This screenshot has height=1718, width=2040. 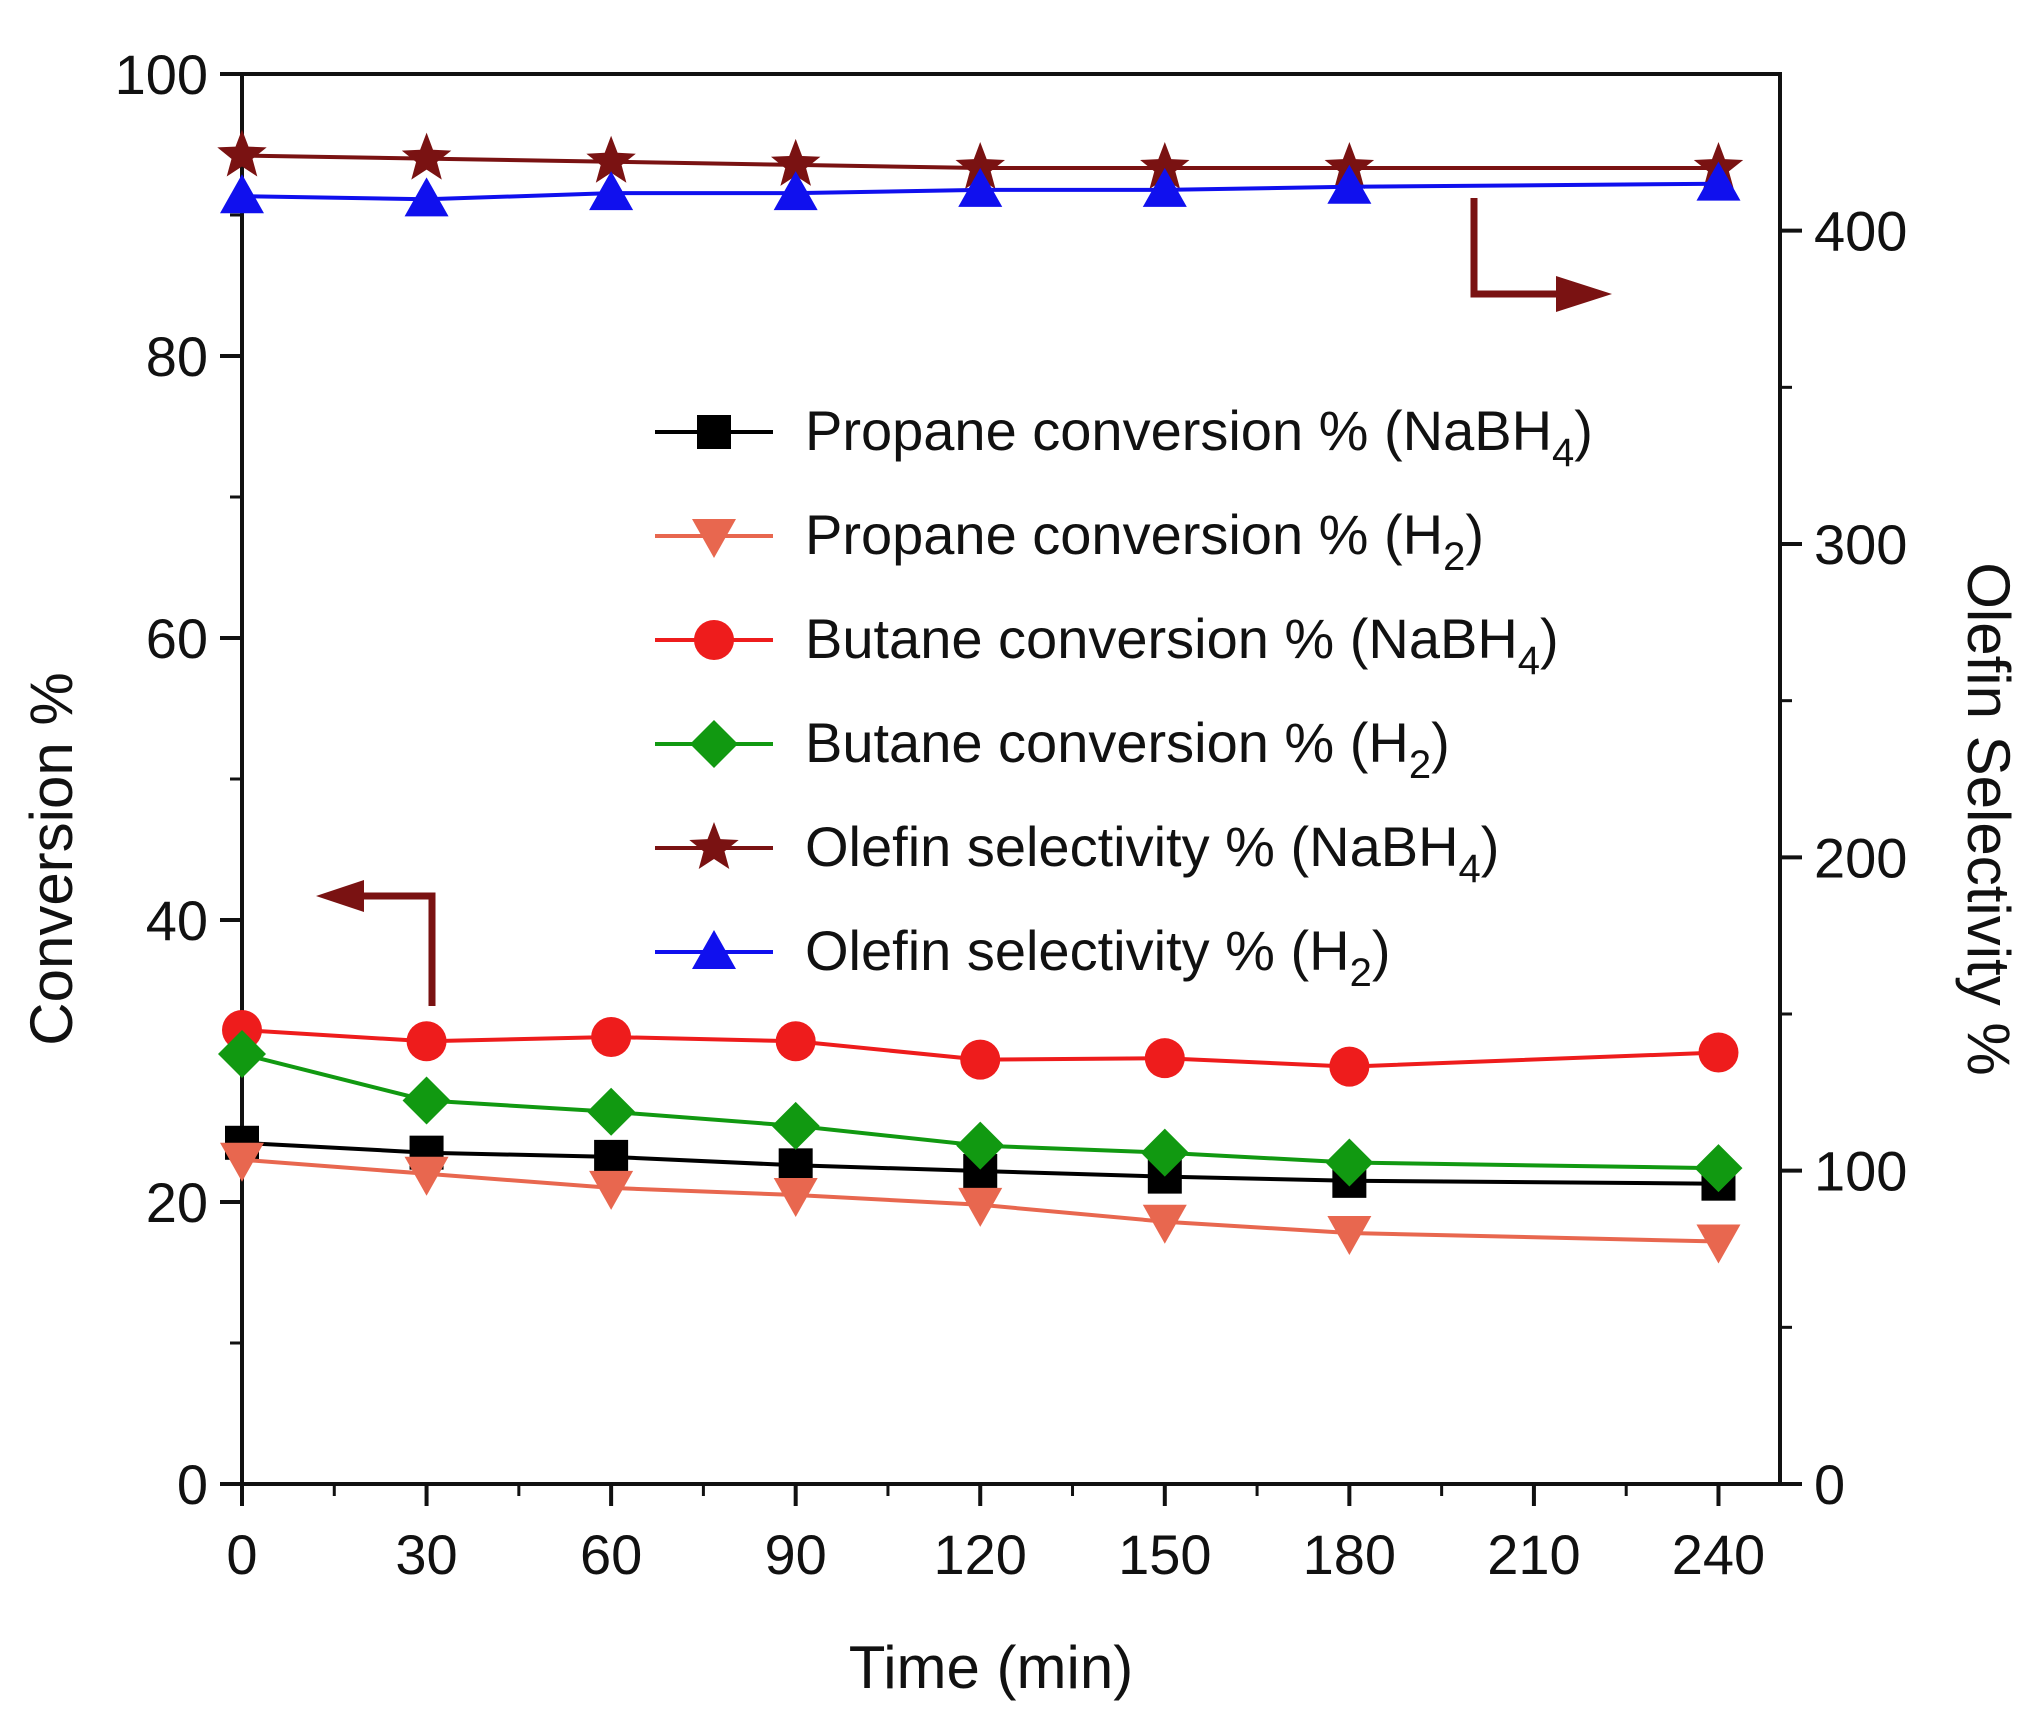 I want to click on x-axis-label: Time (min), so click(x=991, y=1667).